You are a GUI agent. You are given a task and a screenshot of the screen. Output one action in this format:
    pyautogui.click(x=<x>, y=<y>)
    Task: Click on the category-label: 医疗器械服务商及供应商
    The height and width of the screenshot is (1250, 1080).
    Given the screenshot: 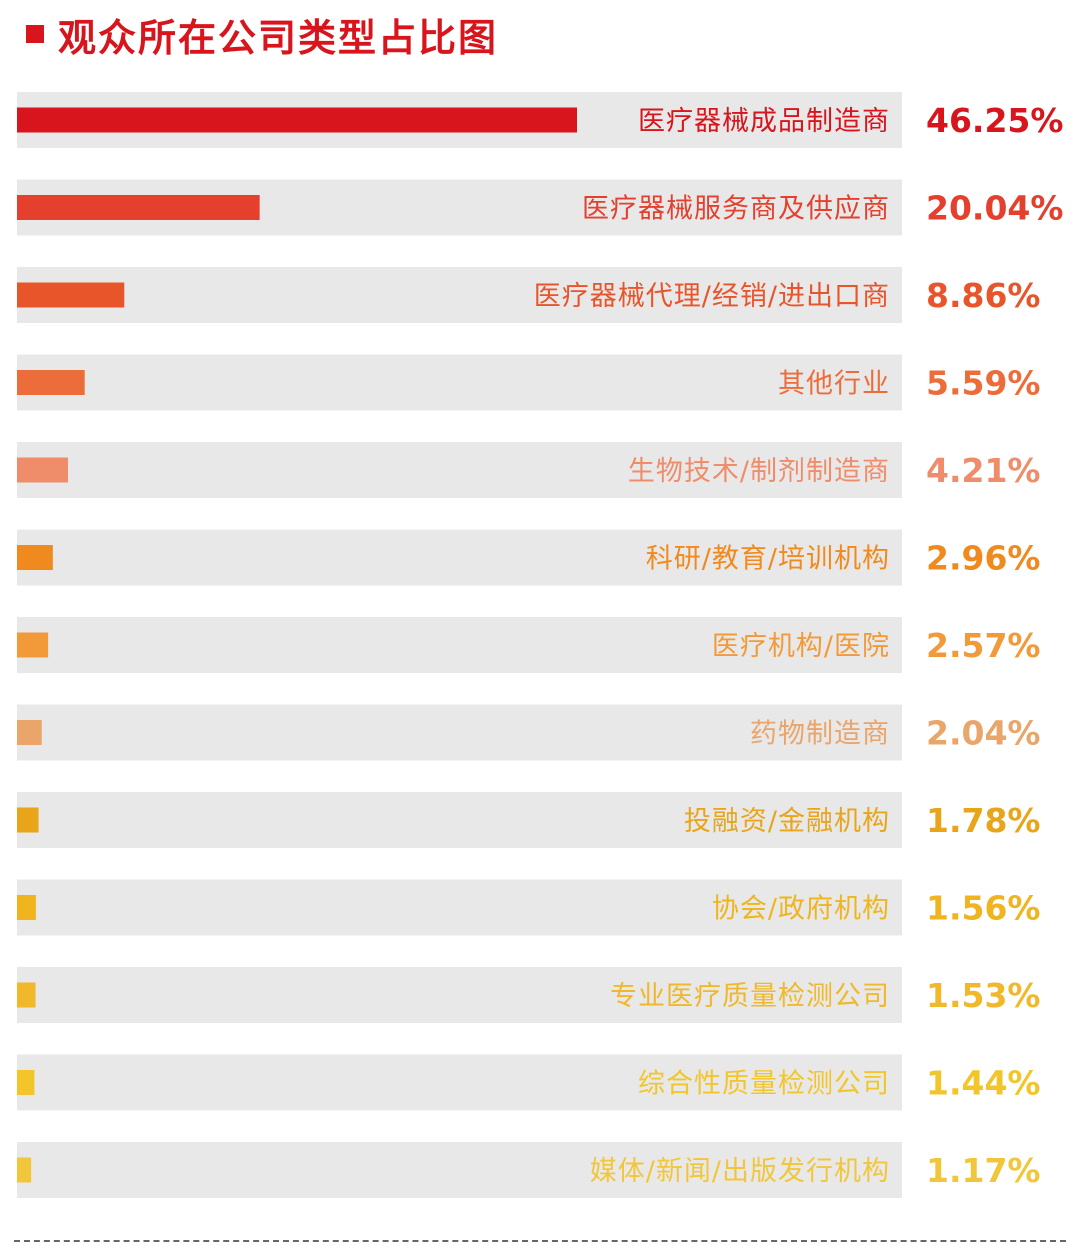 What is the action you would take?
    pyautogui.click(x=736, y=209)
    